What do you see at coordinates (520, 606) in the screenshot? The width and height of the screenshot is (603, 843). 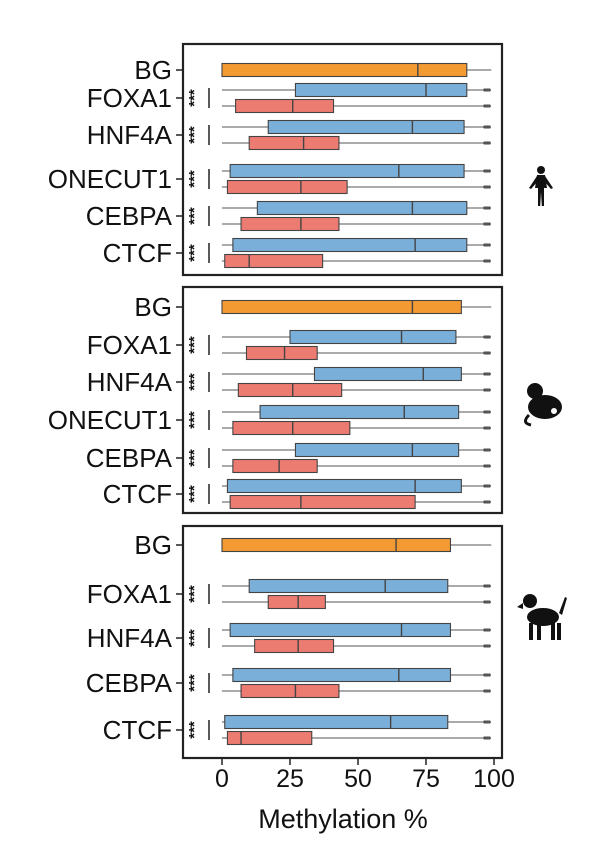 I see `icon-snout` at bounding box center [520, 606].